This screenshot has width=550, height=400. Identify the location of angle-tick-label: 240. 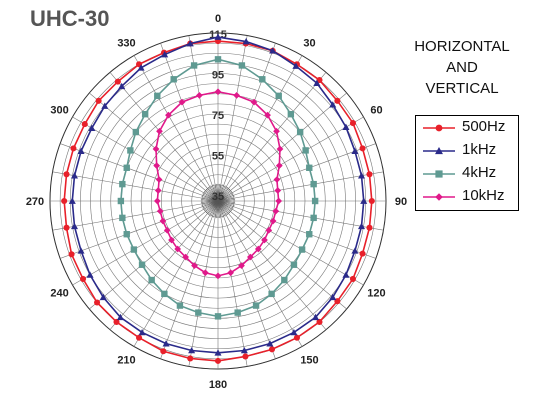
(59, 294).